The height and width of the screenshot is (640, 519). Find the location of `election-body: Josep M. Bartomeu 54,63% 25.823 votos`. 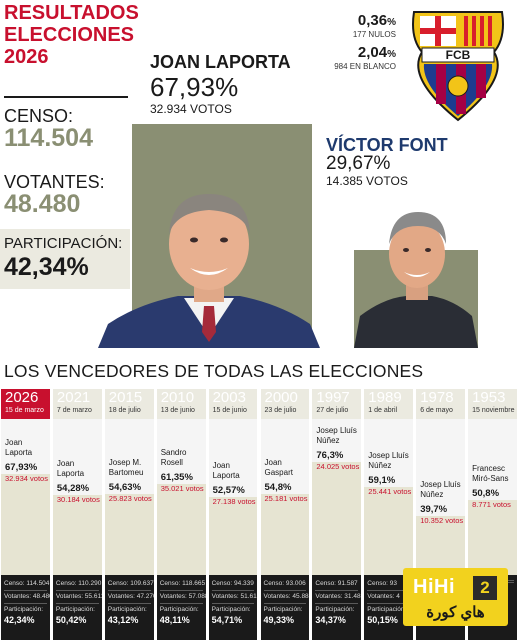

election-body: Josep M. Bartomeu 54,63% 25.823 votos is located at coordinates (129, 497).